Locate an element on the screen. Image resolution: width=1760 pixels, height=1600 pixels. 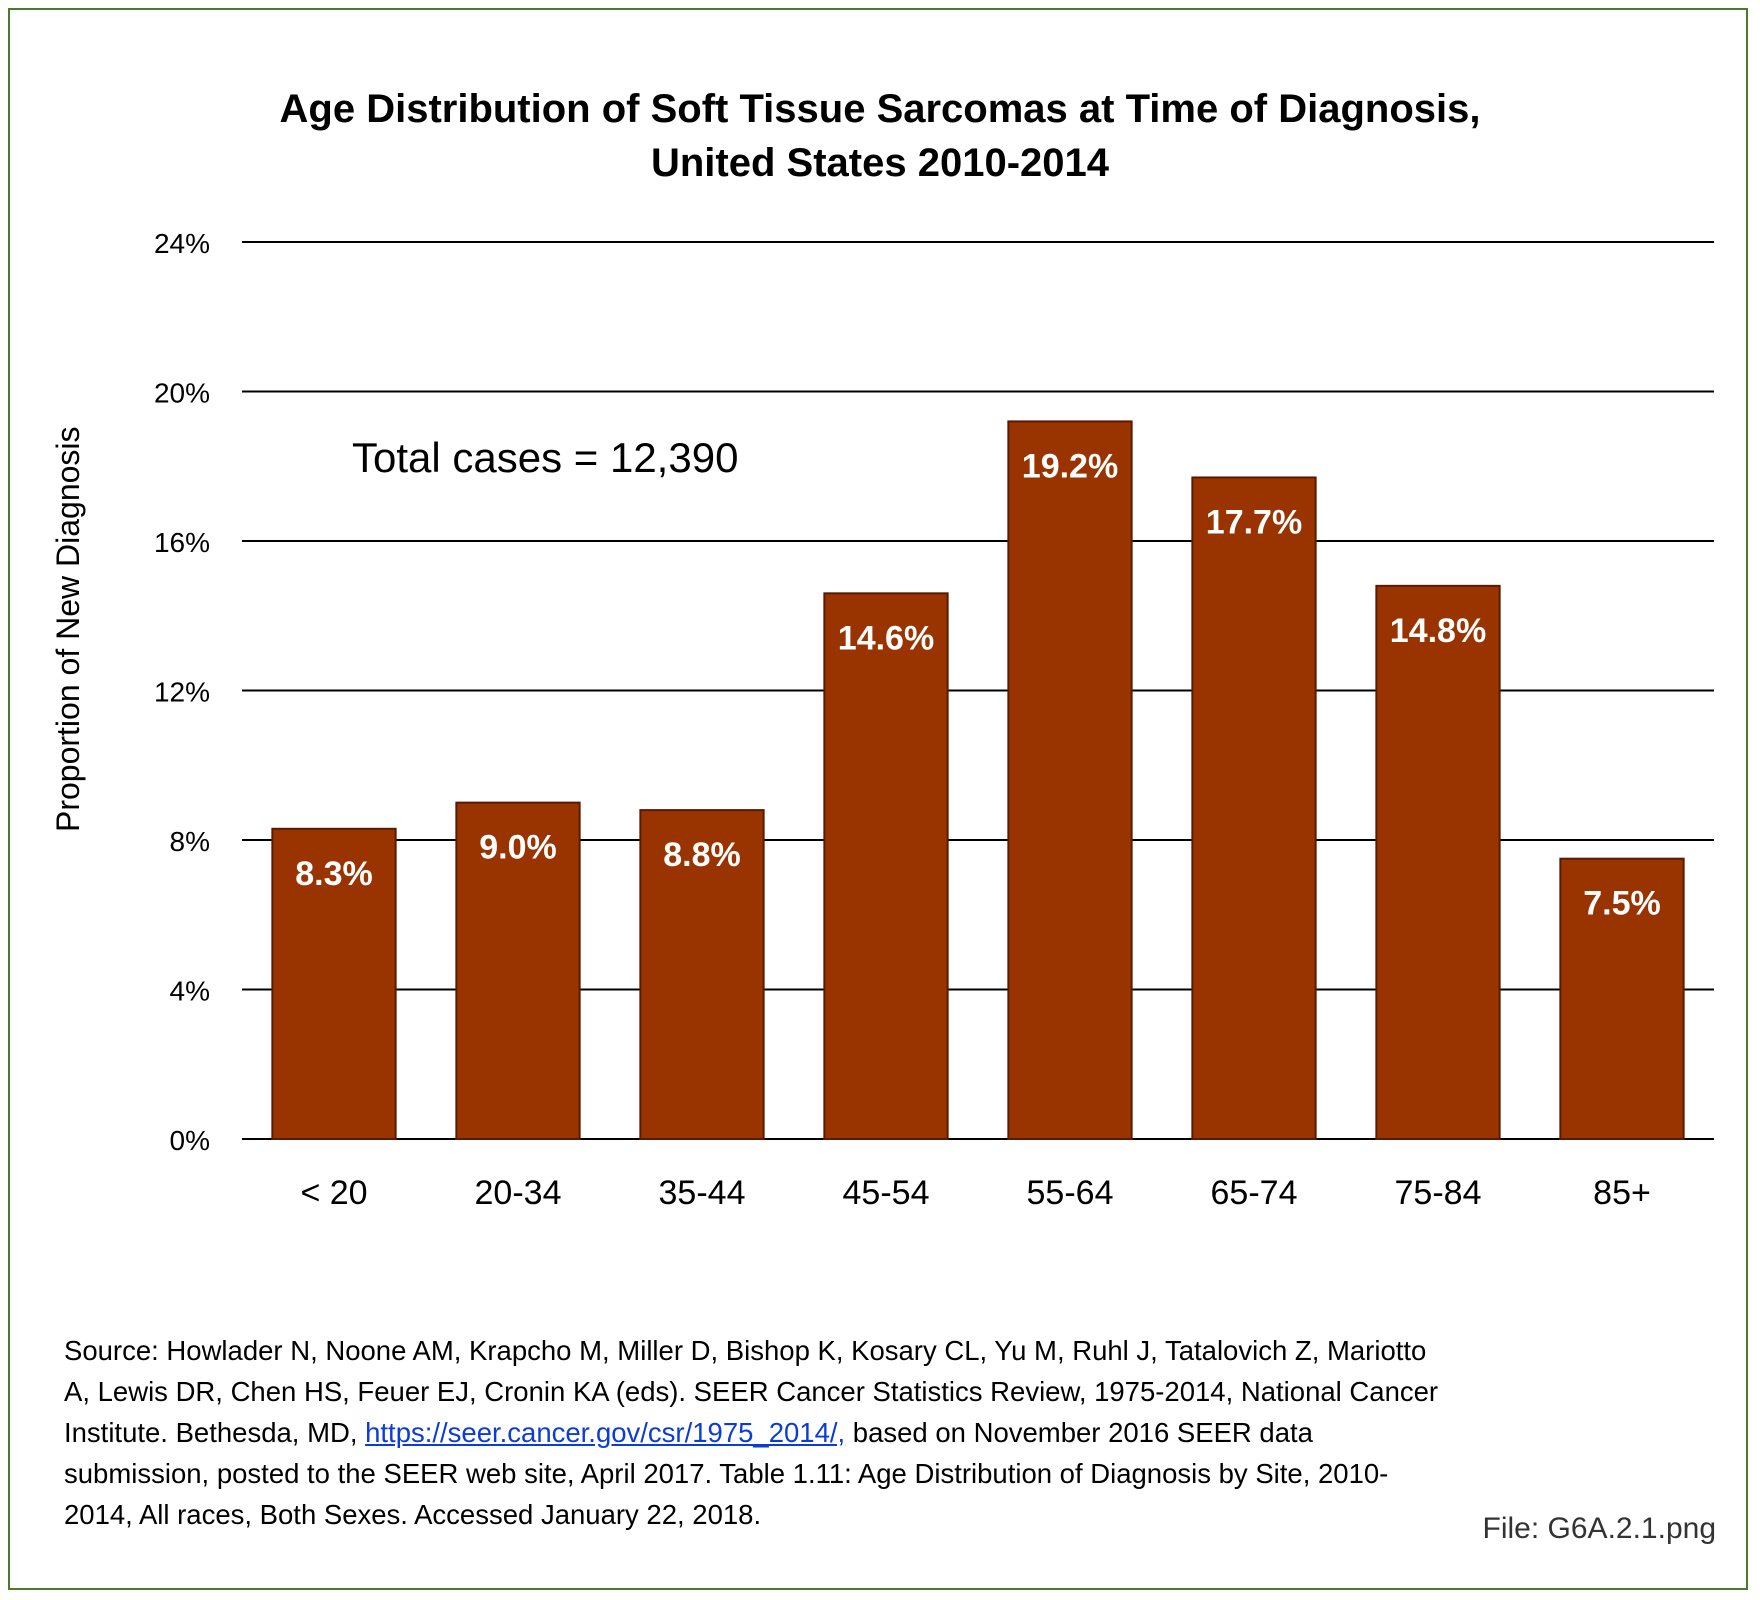
y-tick-label: 24% is located at coordinates (182, 243).